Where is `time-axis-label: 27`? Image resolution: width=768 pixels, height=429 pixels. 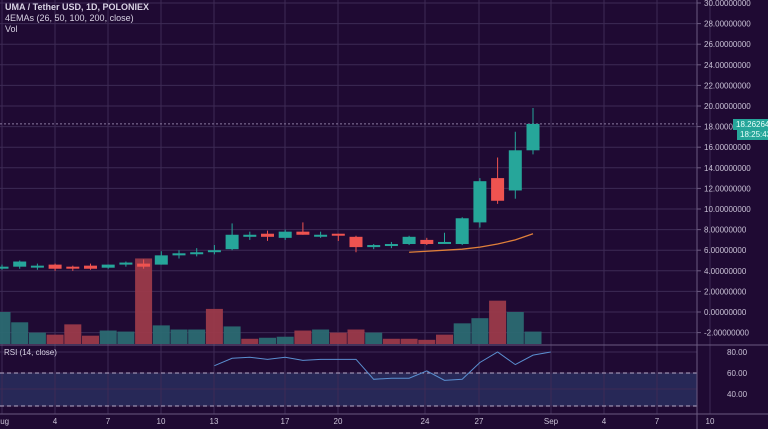 time-axis-label: 27 is located at coordinates (479, 421).